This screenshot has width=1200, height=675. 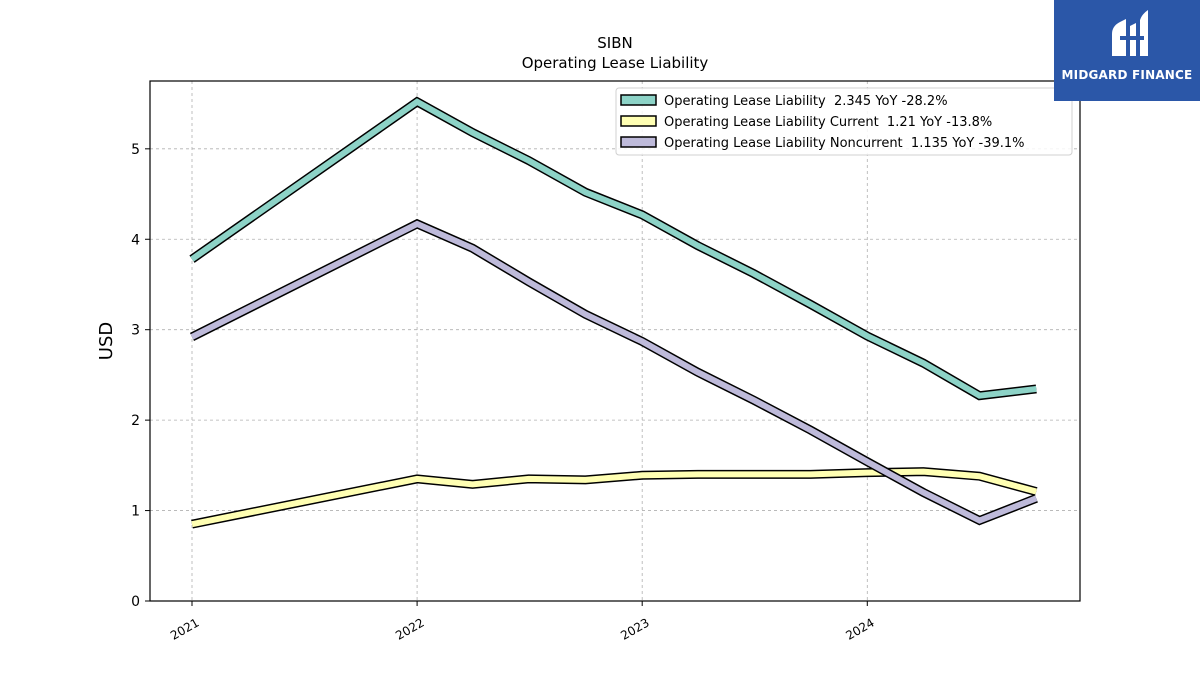 What do you see at coordinates (135, 602) in the screenshot?
I see `y-tick-label: 0` at bounding box center [135, 602].